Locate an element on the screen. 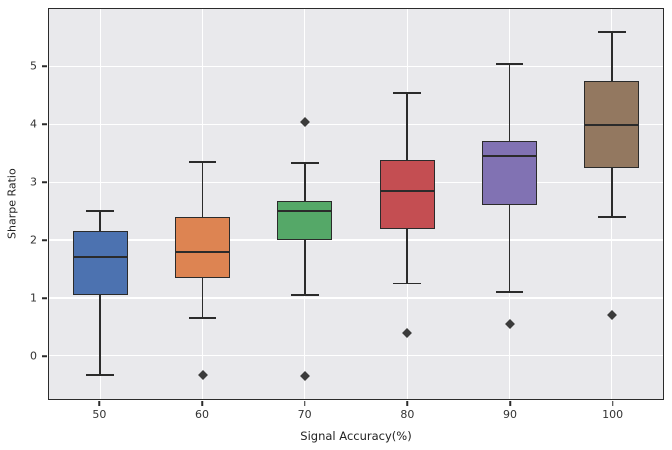  y-tick-label: 4 is located at coordinates (33, 124).